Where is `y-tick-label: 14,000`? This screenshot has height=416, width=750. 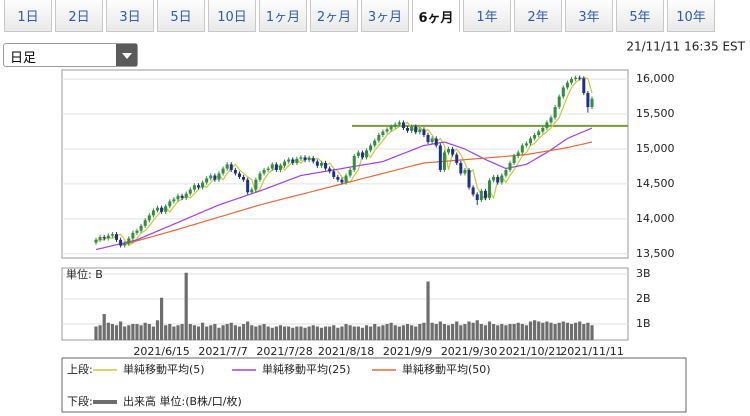 y-tick-label: 14,000 is located at coordinates (655, 218).